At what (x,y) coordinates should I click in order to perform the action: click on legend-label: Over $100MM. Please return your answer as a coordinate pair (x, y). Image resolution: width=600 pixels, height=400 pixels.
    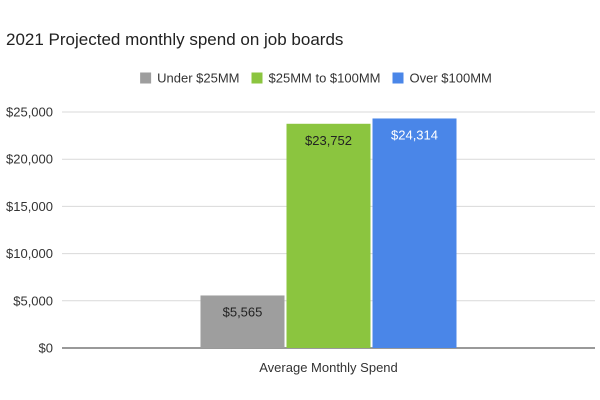
    Looking at the image, I should click on (451, 78).